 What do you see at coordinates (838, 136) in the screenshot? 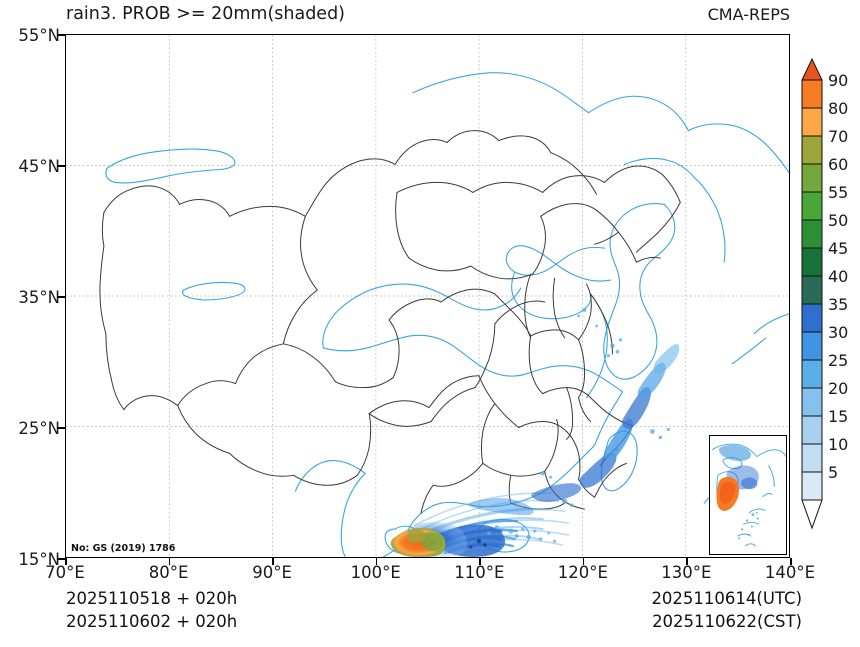
I see `colorbar-label-70: 70` at bounding box center [838, 136].